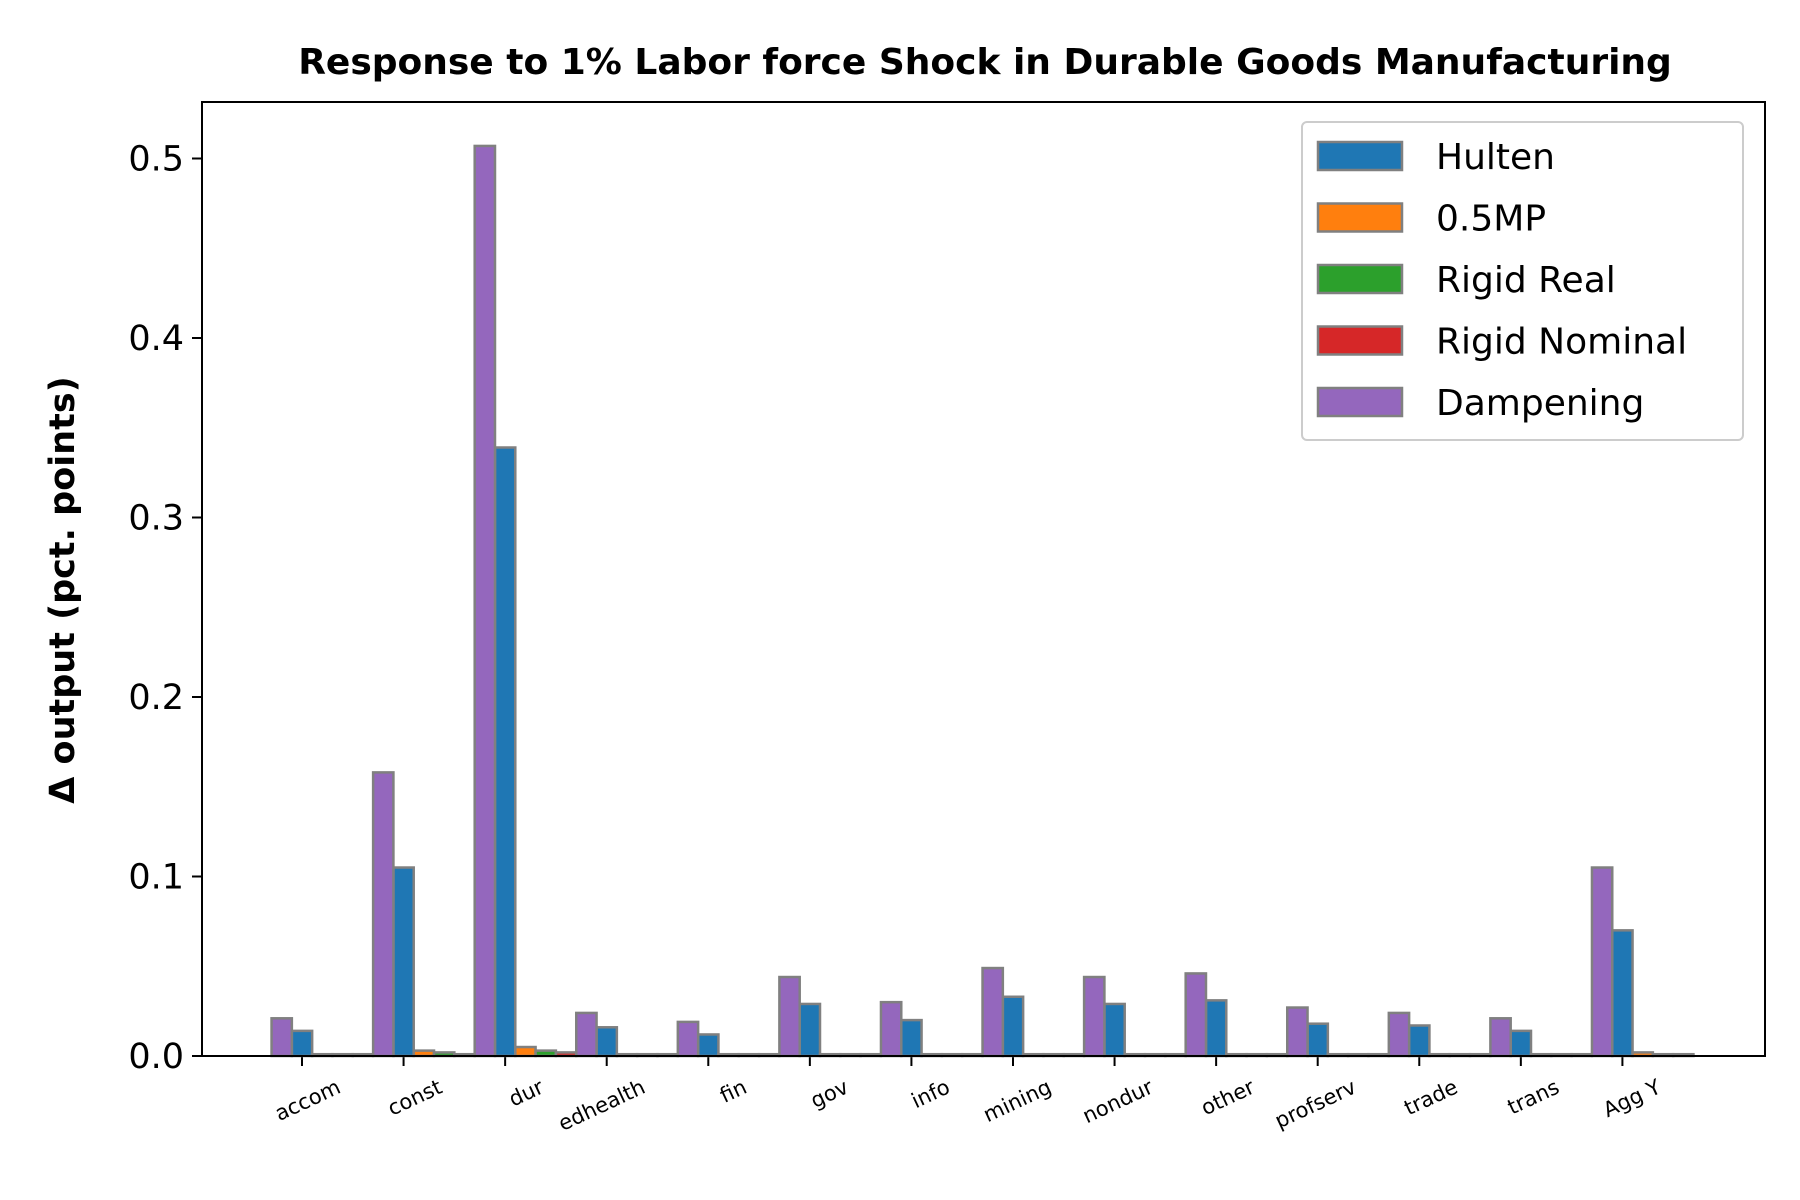 The width and height of the screenshot is (1800, 1200). What do you see at coordinates (1495, 157) in the screenshot?
I see `legend-label: Hulten` at bounding box center [1495, 157].